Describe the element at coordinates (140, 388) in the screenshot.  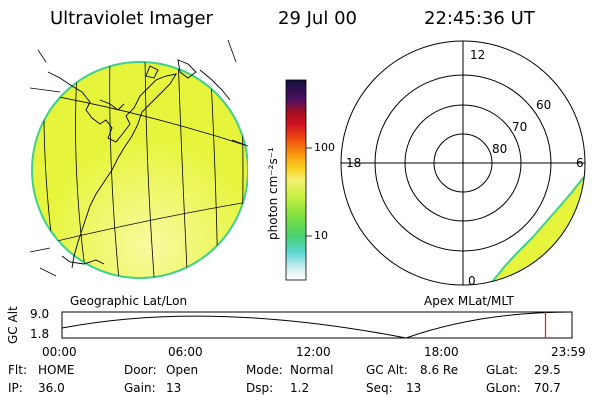
I see `gain-label: Gain:` at that location.